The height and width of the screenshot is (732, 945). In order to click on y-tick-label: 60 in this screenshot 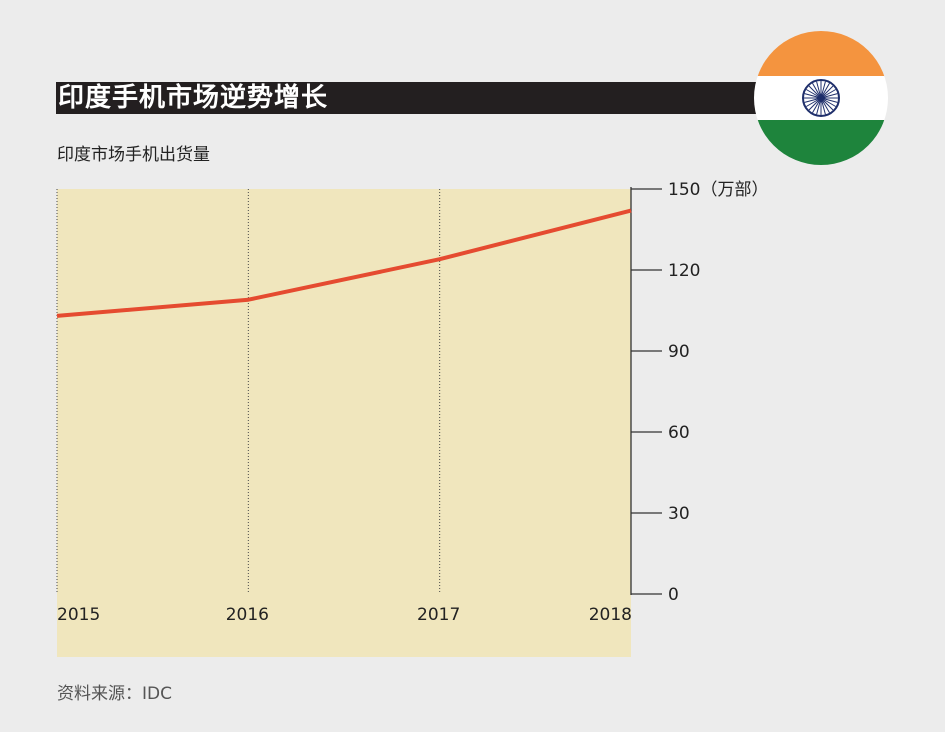, I will do `click(679, 433)`.